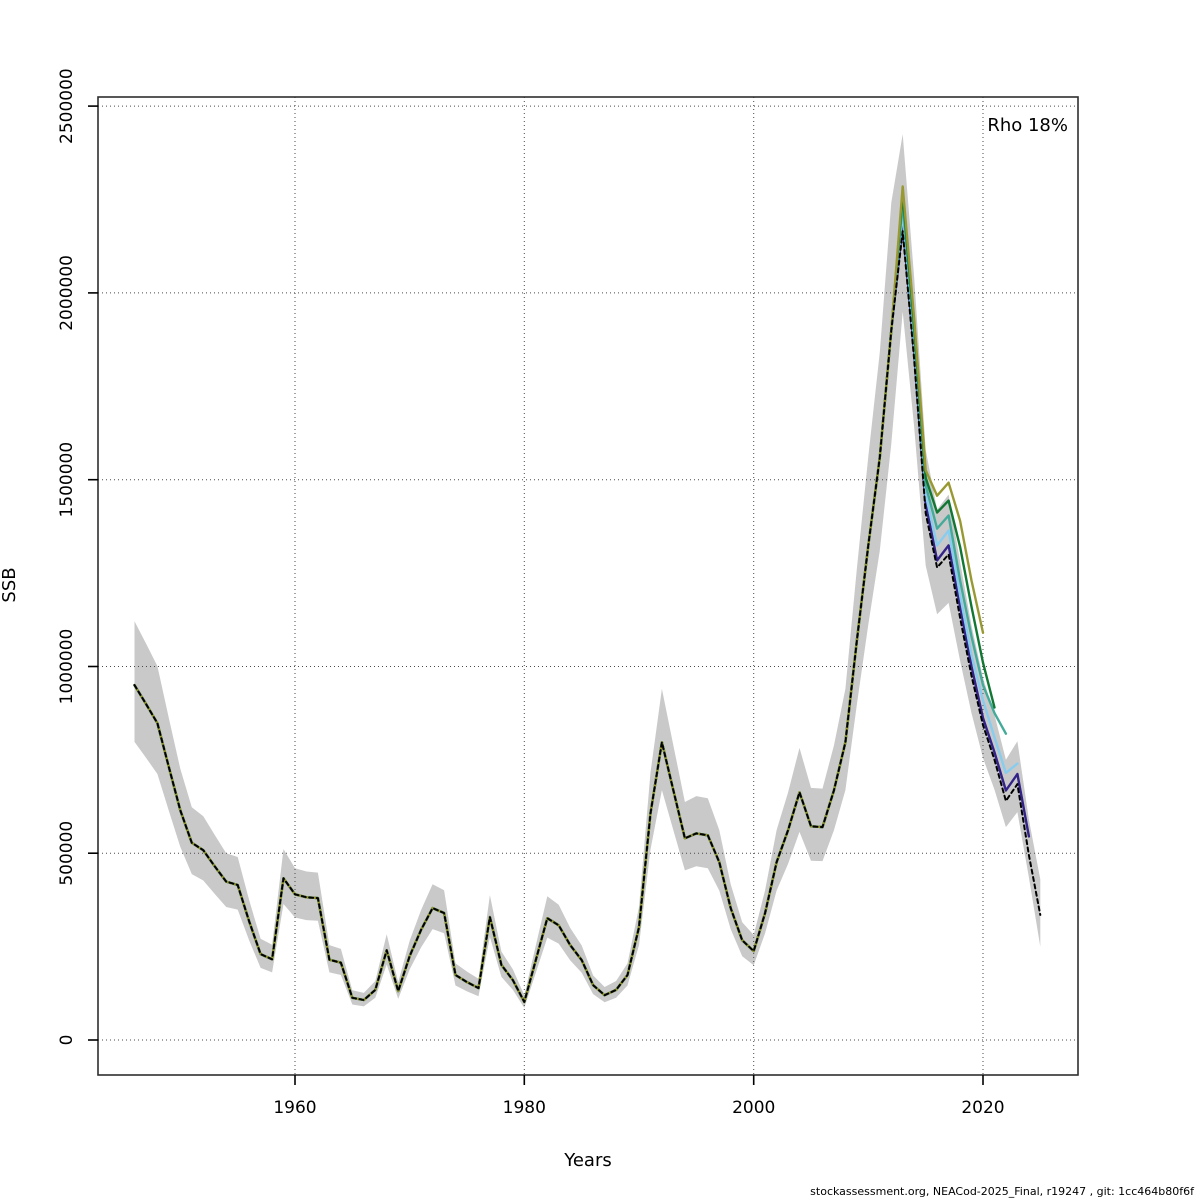 The width and height of the screenshot is (1200, 1200). Describe the element at coordinates (67, 1040) in the screenshot. I see `y-tick-label-0: 0` at that location.